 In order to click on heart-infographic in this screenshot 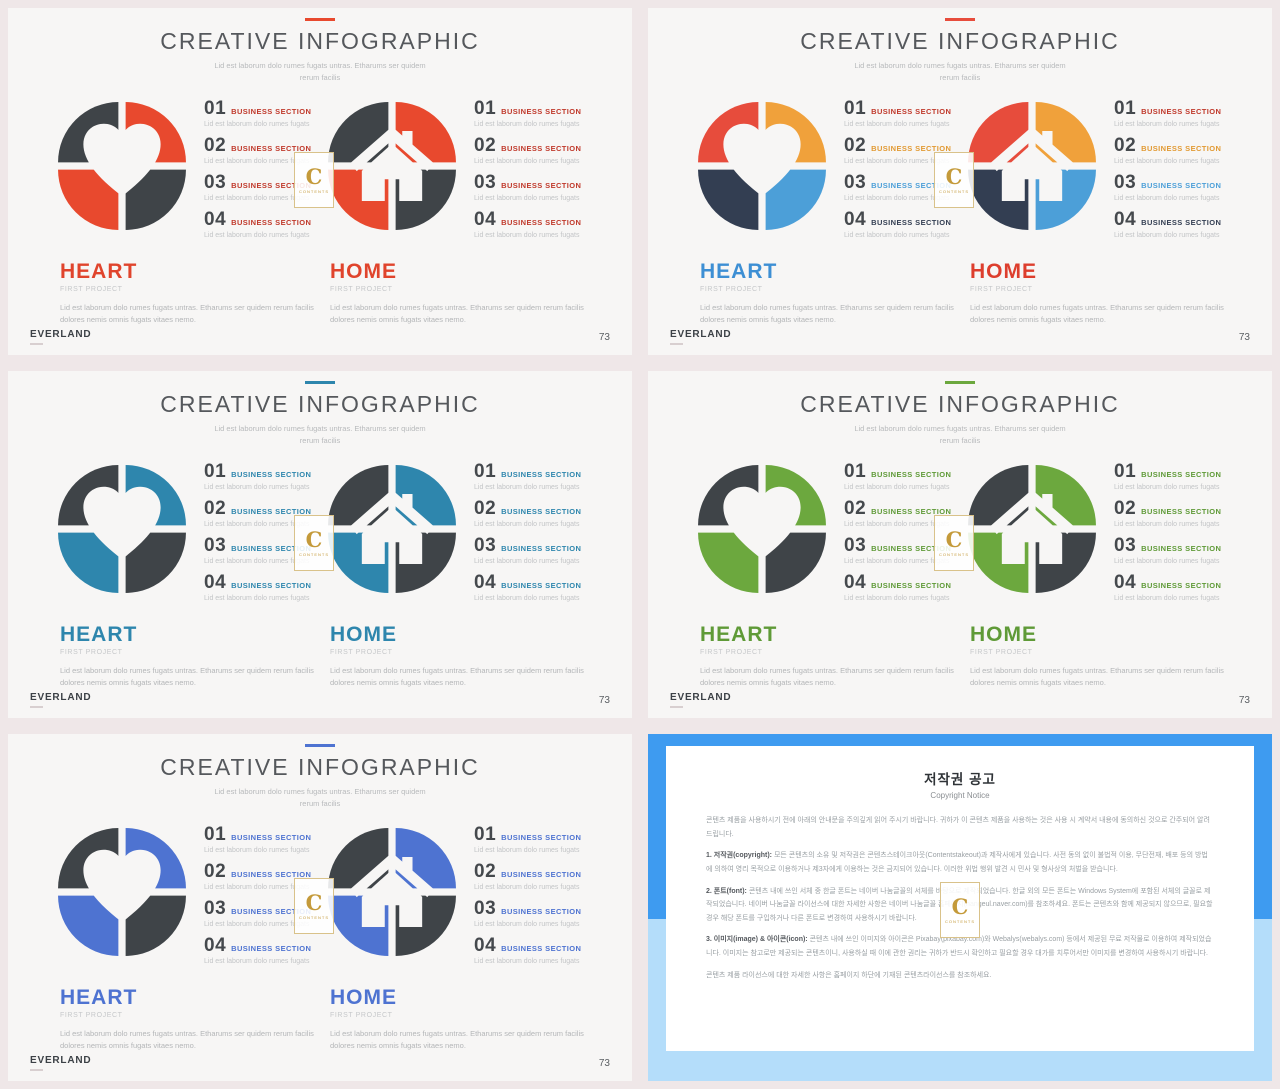, I will do `click(762, 529)`.